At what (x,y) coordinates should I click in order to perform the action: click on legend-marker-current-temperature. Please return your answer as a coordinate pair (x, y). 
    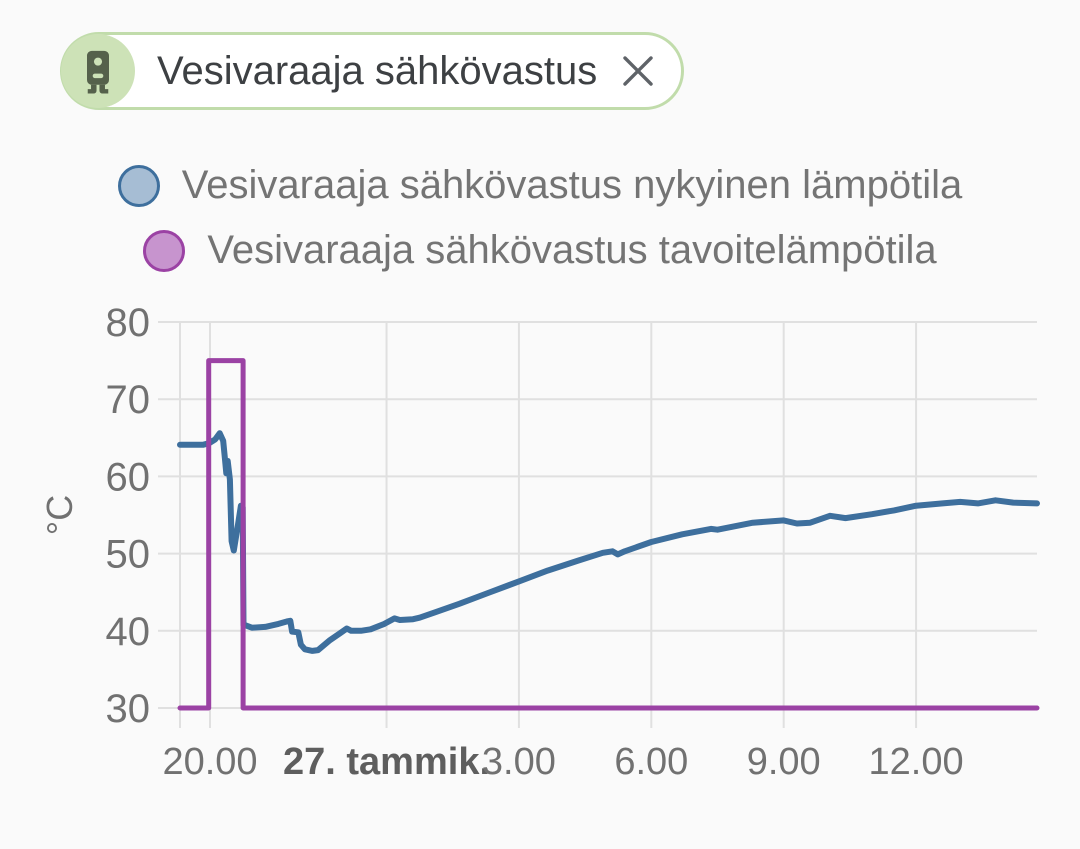
    Looking at the image, I should click on (138, 185).